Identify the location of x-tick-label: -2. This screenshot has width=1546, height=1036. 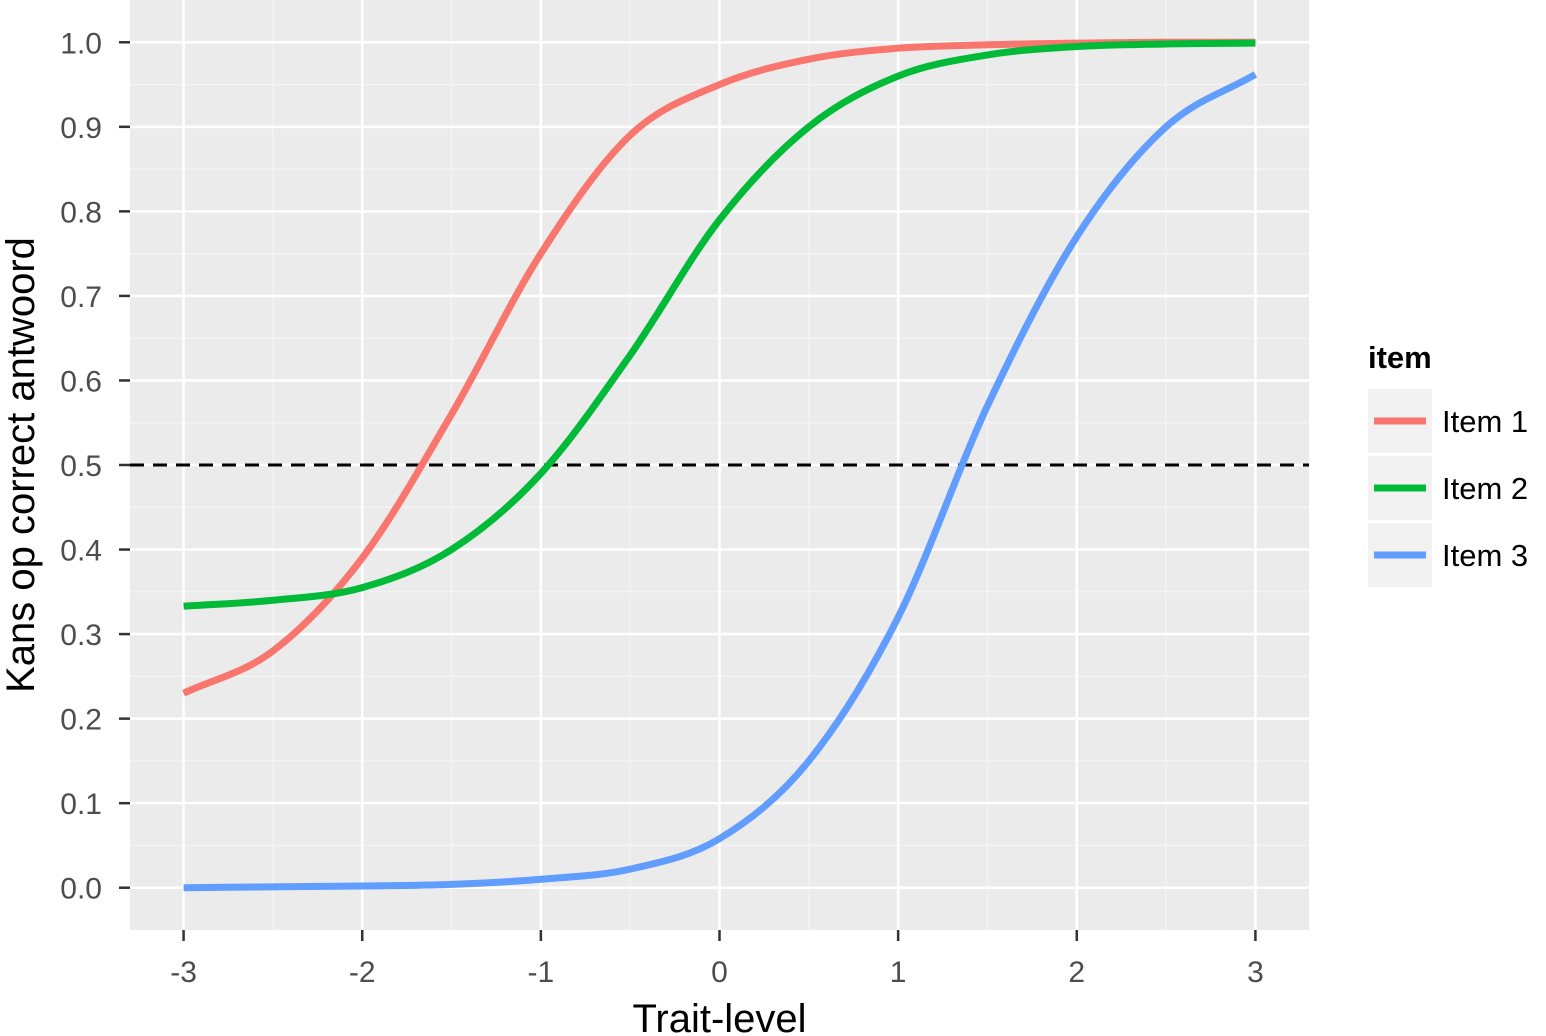
(362, 972).